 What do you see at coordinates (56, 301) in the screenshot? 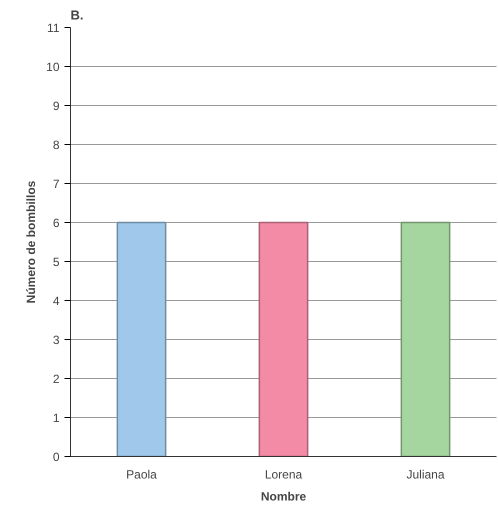
I see `y-tick-label: 4` at bounding box center [56, 301].